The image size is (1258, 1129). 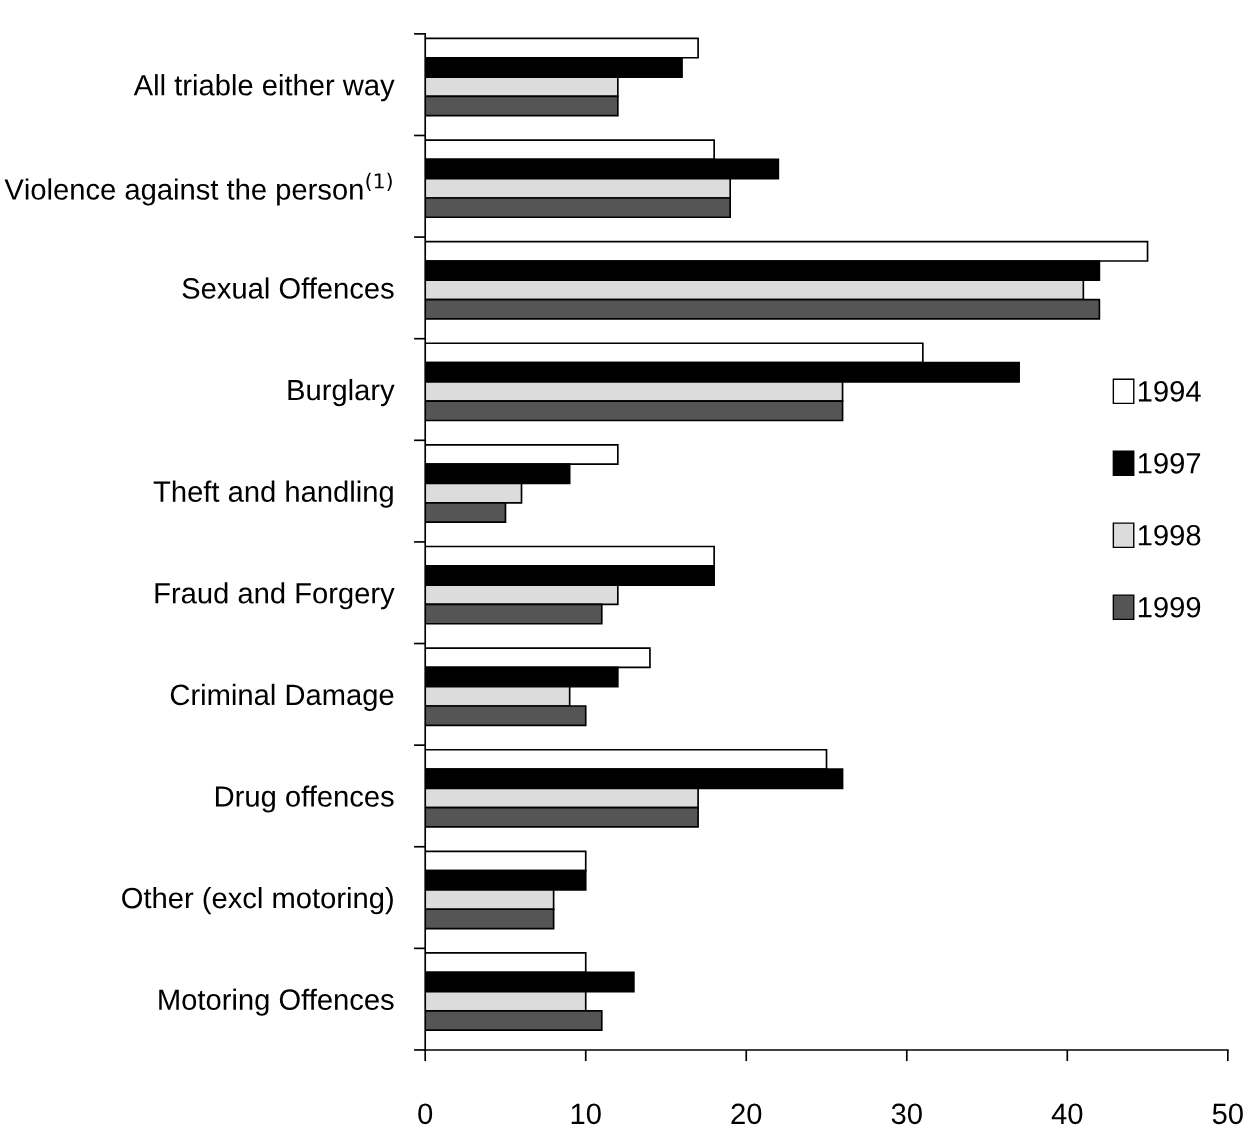 What do you see at coordinates (257, 900) in the screenshot?
I see `y-tick-label: Other (excl motoring)` at bounding box center [257, 900].